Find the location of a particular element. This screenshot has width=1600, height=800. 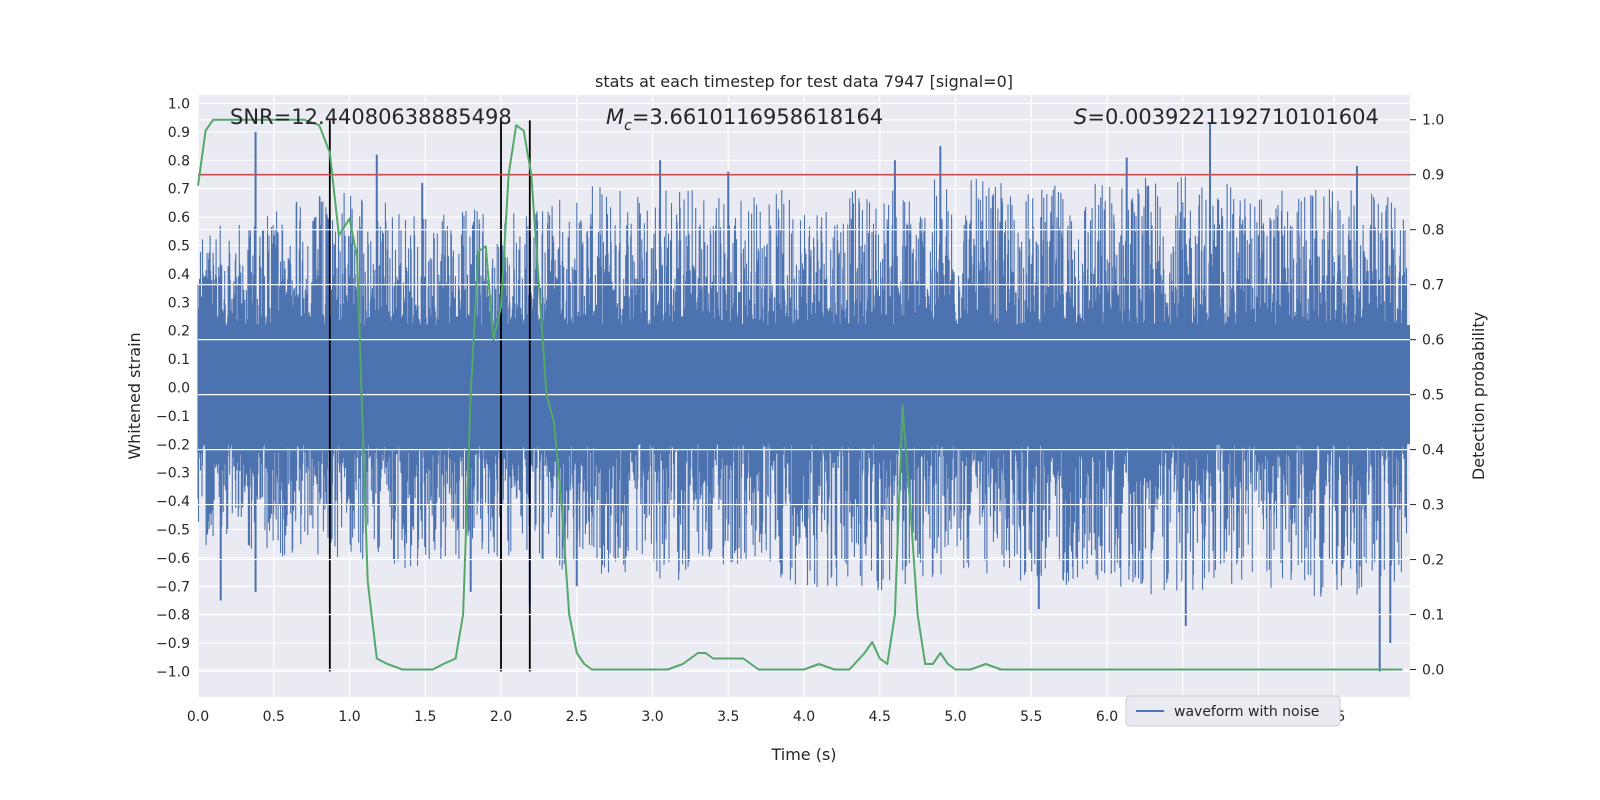

s-symbol: S is located at coordinates (1080, 117).